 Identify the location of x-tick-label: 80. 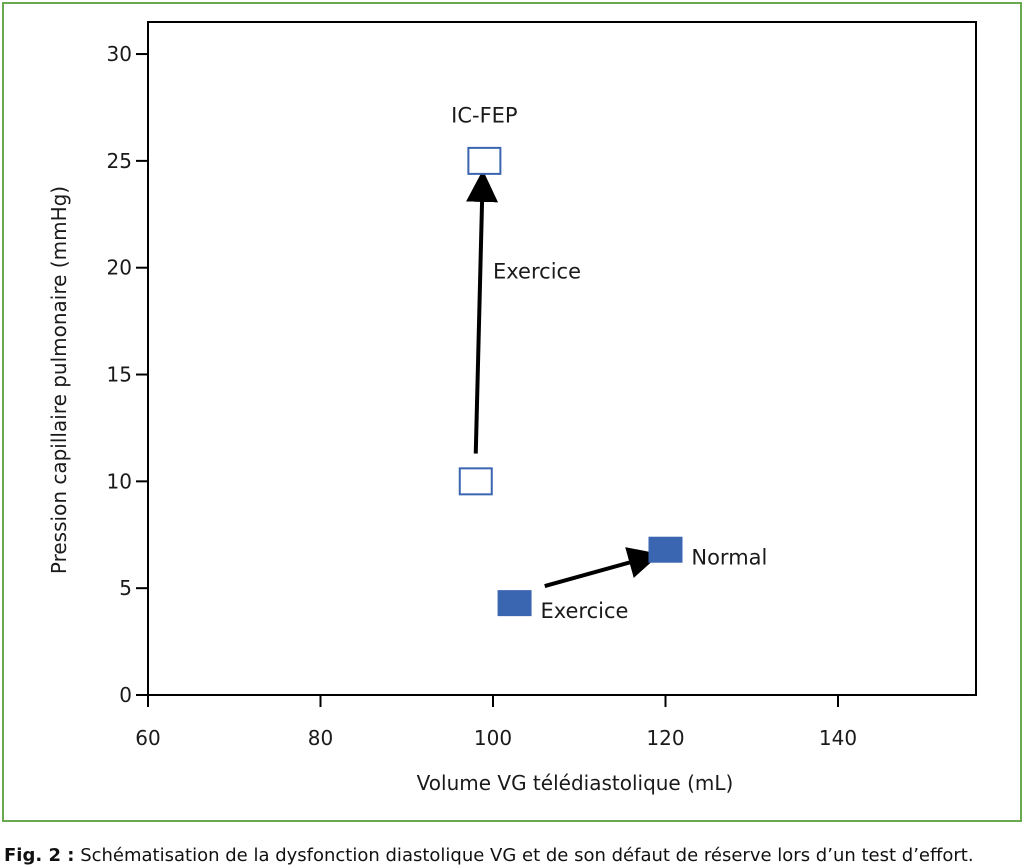
(320, 738).